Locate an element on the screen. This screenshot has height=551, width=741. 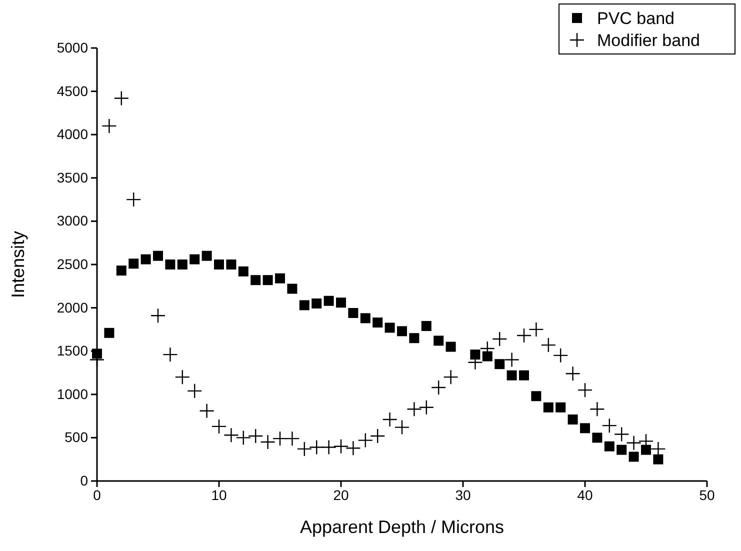
legend-label: Modifier band is located at coordinates (648, 40).